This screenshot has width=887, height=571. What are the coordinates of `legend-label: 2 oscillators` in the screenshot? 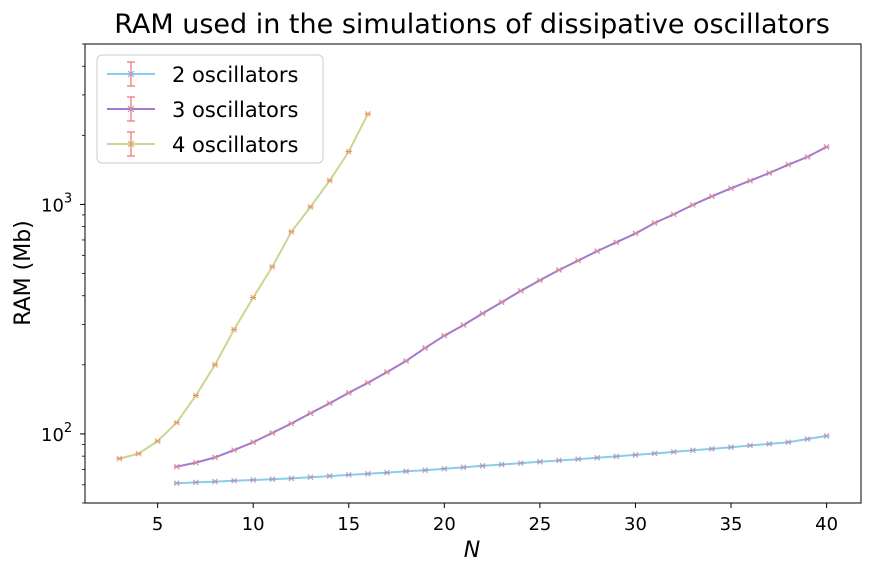 It's located at (235, 75).